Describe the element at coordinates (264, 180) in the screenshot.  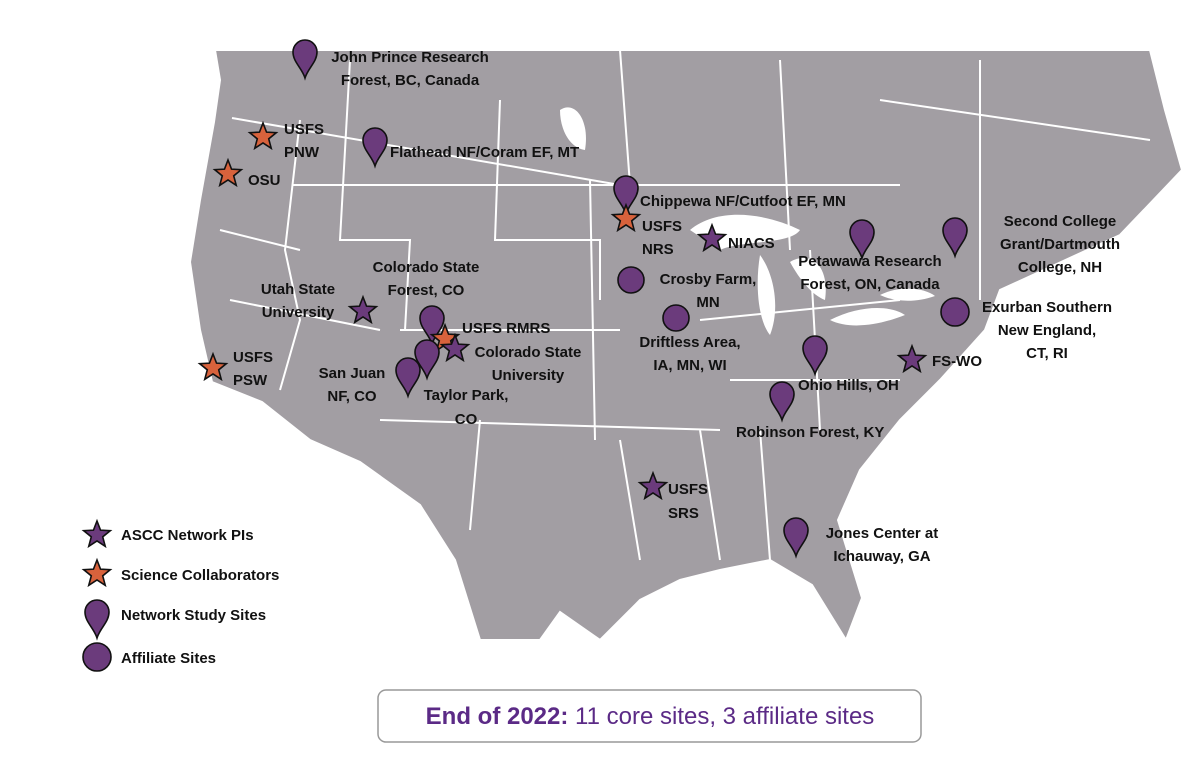
I see `site-label: OSU` at that location.